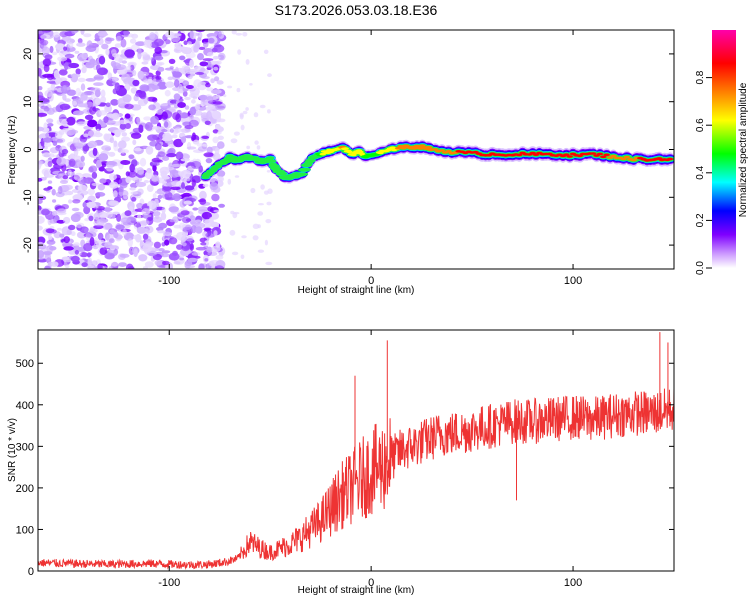  I want to click on colorbar-tick-label: 0.6, so click(700, 125).